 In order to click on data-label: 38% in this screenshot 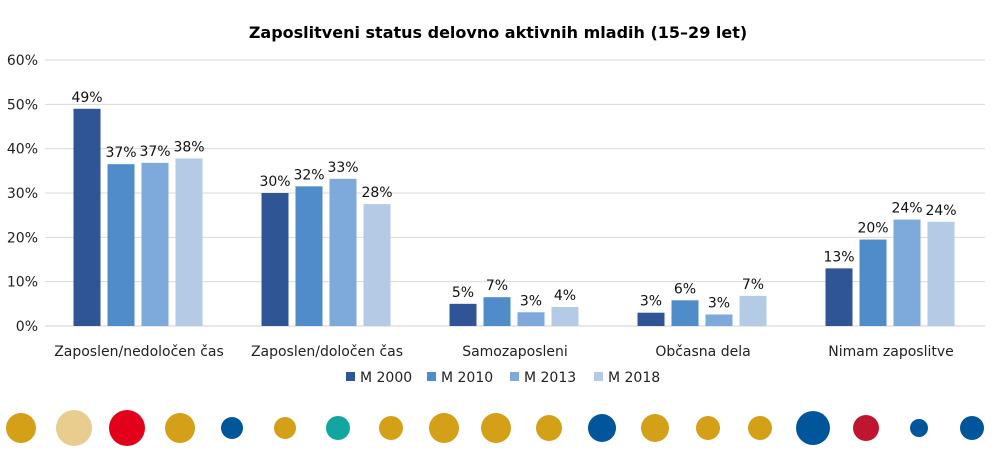, I will do `click(188, 147)`.